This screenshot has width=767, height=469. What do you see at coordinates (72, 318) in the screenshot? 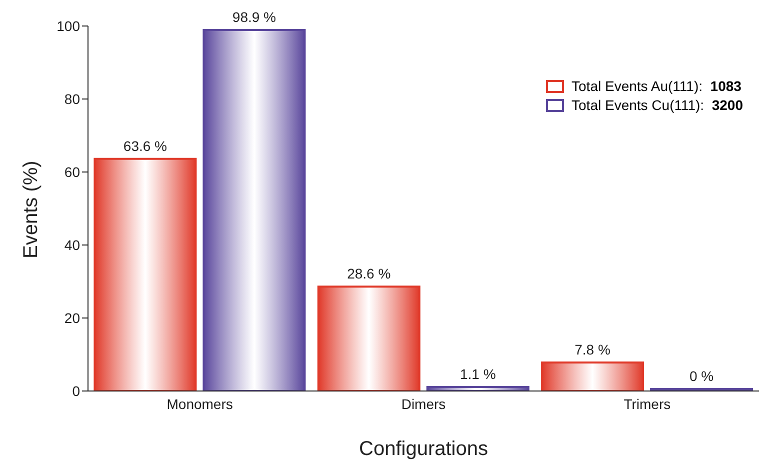
I see `y-tick-label: 20` at bounding box center [72, 318].